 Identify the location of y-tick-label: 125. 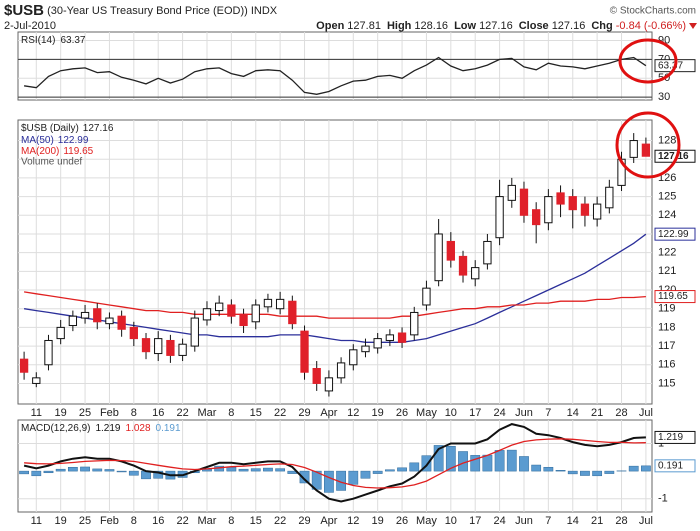
(667, 197).